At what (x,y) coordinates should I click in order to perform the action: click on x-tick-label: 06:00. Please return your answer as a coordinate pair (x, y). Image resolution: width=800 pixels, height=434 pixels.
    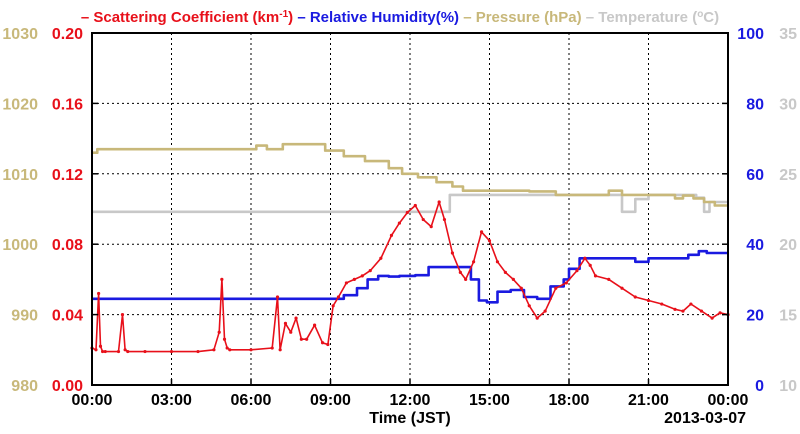
    Looking at the image, I should click on (251, 400).